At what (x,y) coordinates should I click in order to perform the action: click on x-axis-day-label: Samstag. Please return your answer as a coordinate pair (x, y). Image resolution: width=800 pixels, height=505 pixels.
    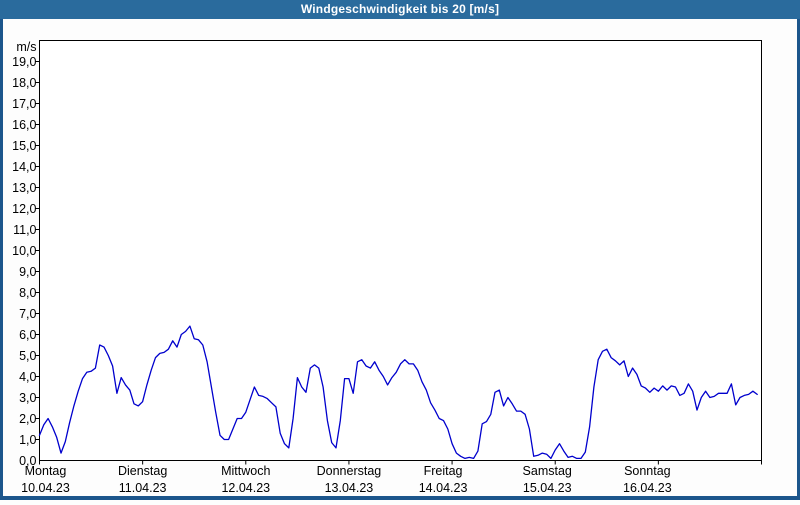
    Looking at the image, I should click on (547, 471).